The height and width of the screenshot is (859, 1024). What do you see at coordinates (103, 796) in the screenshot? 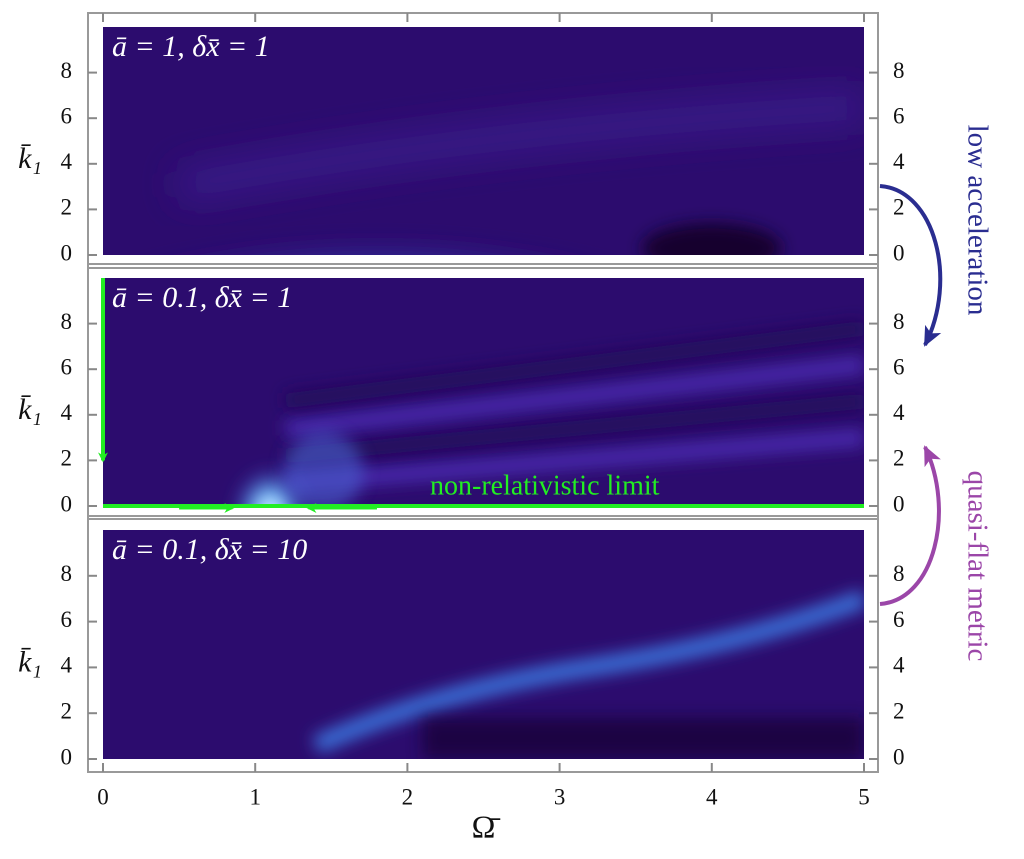
I see `x-tick-label: 0` at bounding box center [103, 796].